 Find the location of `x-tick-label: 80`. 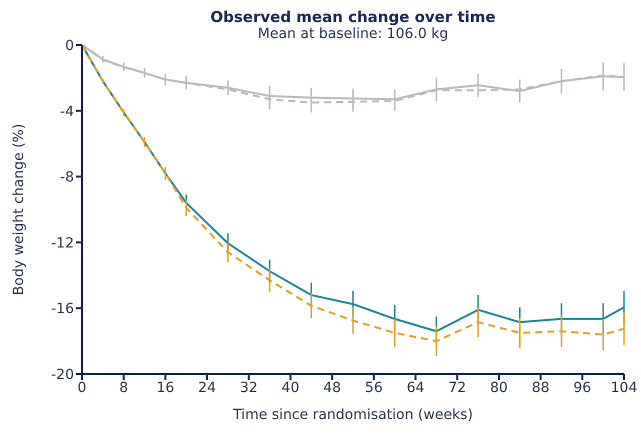

x-tick-label: 80 is located at coordinates (499, 388).